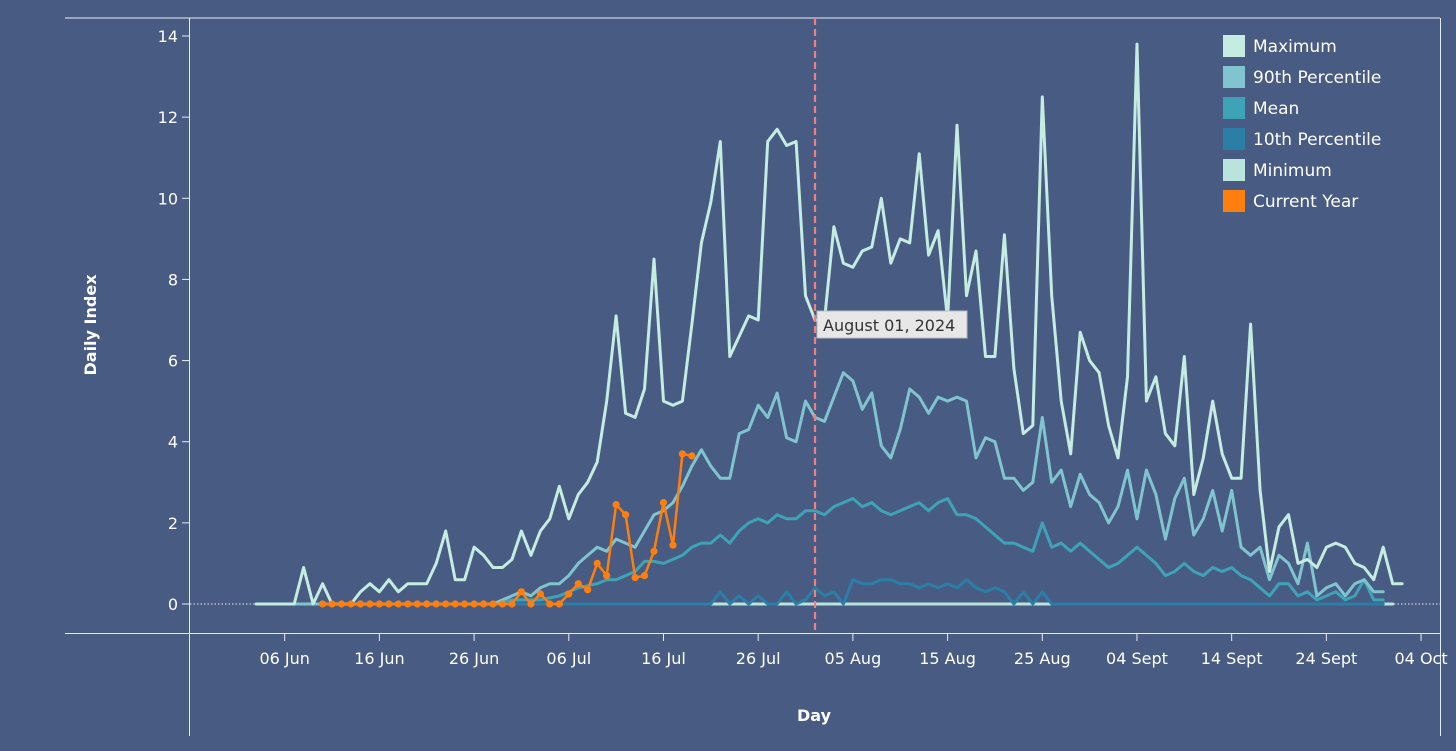 The height and width of the screenshot is (751, 1456). I want to click on y-tick-label: 0, so click(173, 604).